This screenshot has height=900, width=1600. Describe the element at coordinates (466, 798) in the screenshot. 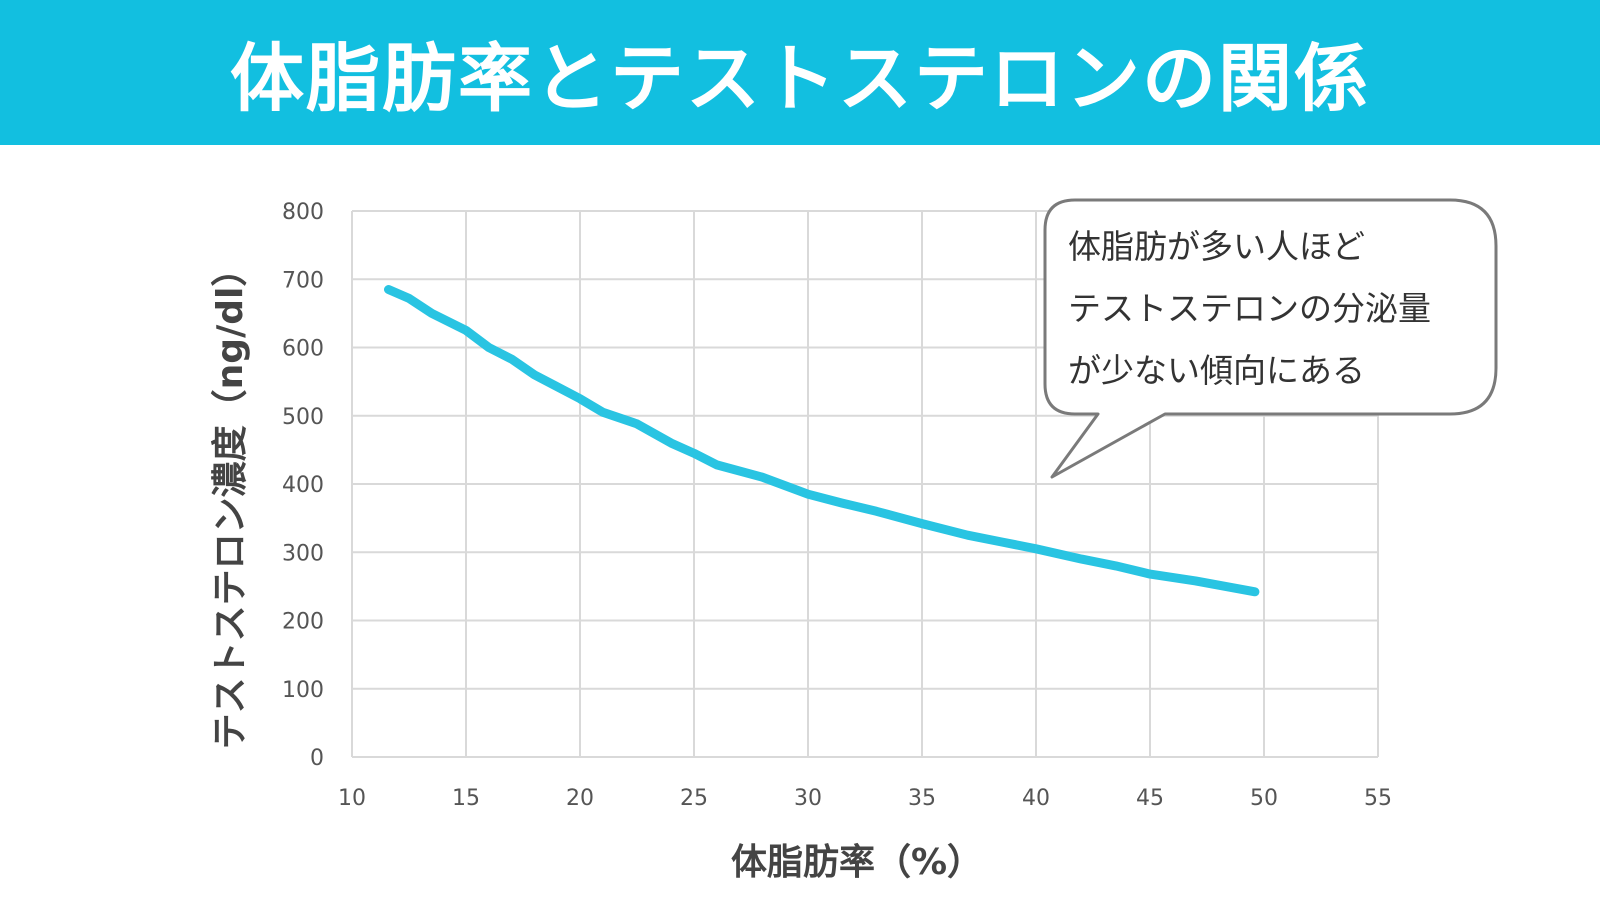

I see `x-tick-label: 15` at that location.